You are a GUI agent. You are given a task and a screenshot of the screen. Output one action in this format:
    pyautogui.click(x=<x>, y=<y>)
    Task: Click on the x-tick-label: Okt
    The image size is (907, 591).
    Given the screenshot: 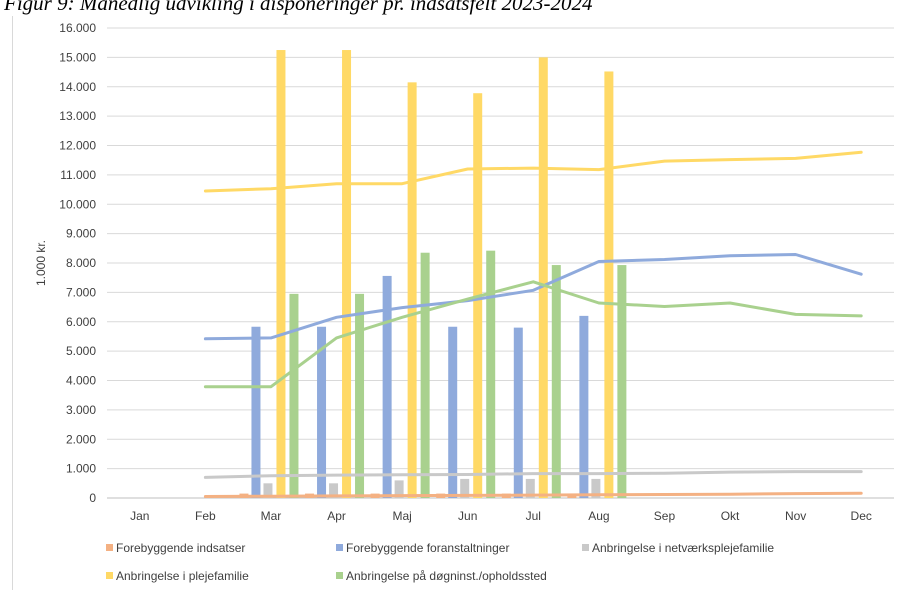 What is the action you would take?
    pyautogui.click(x=730, y=516)
    